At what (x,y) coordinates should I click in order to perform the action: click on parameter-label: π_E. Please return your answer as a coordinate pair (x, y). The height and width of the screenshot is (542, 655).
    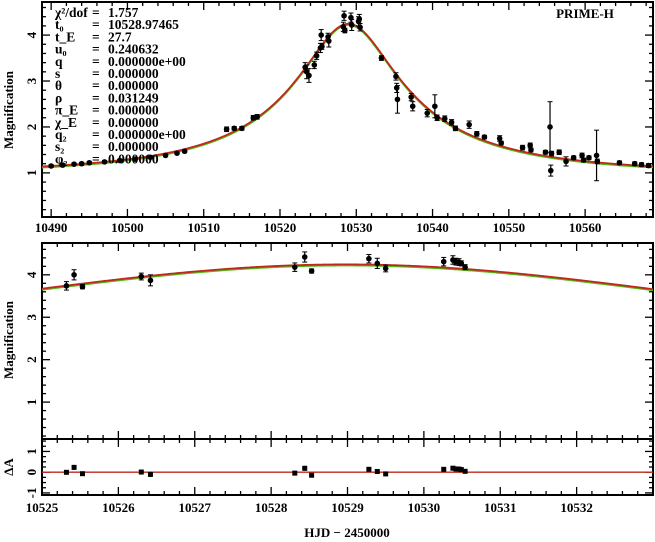
    Looking at the image, I should click on (66, 110).